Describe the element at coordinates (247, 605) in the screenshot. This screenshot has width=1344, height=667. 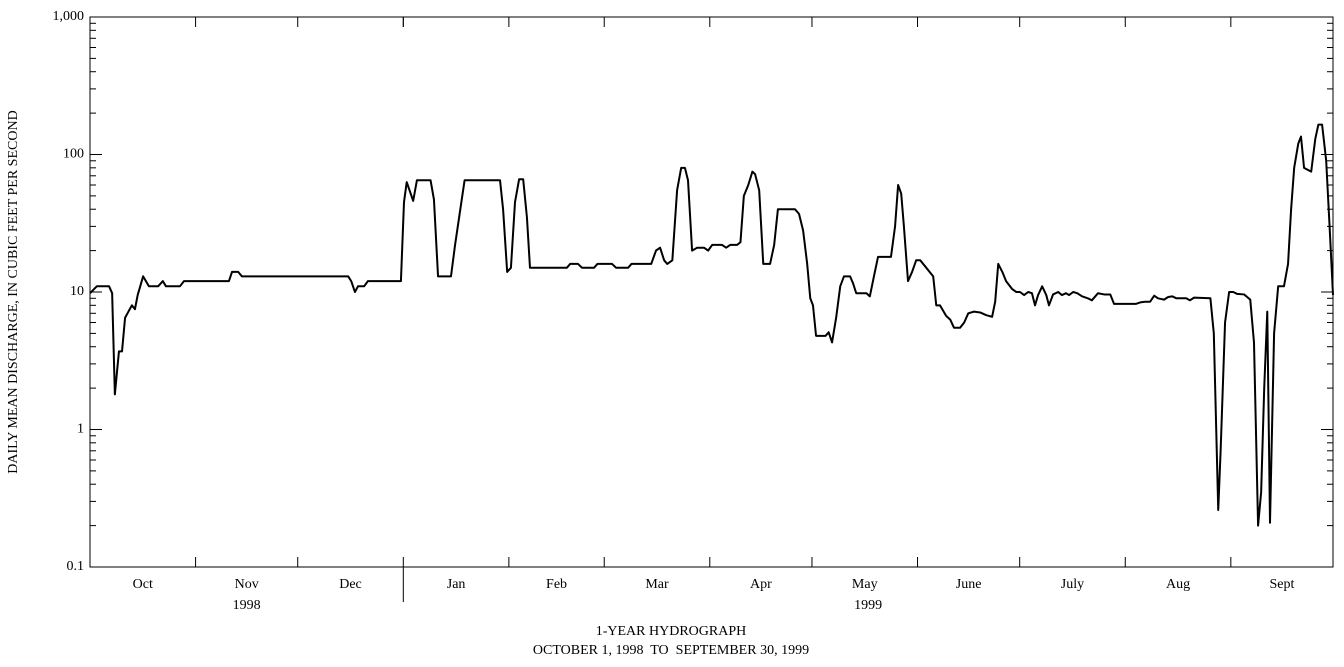
I see `year-label: 1998` at that location.